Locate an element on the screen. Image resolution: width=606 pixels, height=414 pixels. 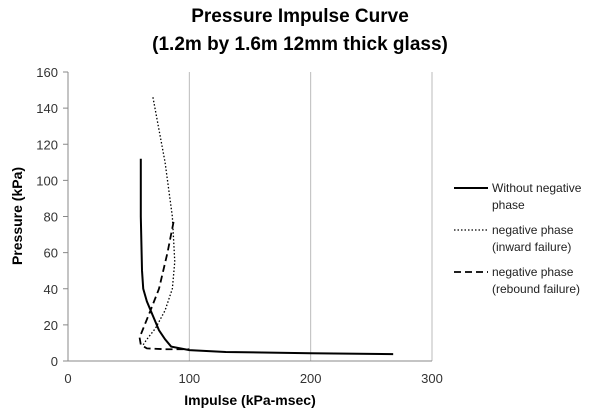
y-tick-label: 20 is located at coordinates (51, 325).